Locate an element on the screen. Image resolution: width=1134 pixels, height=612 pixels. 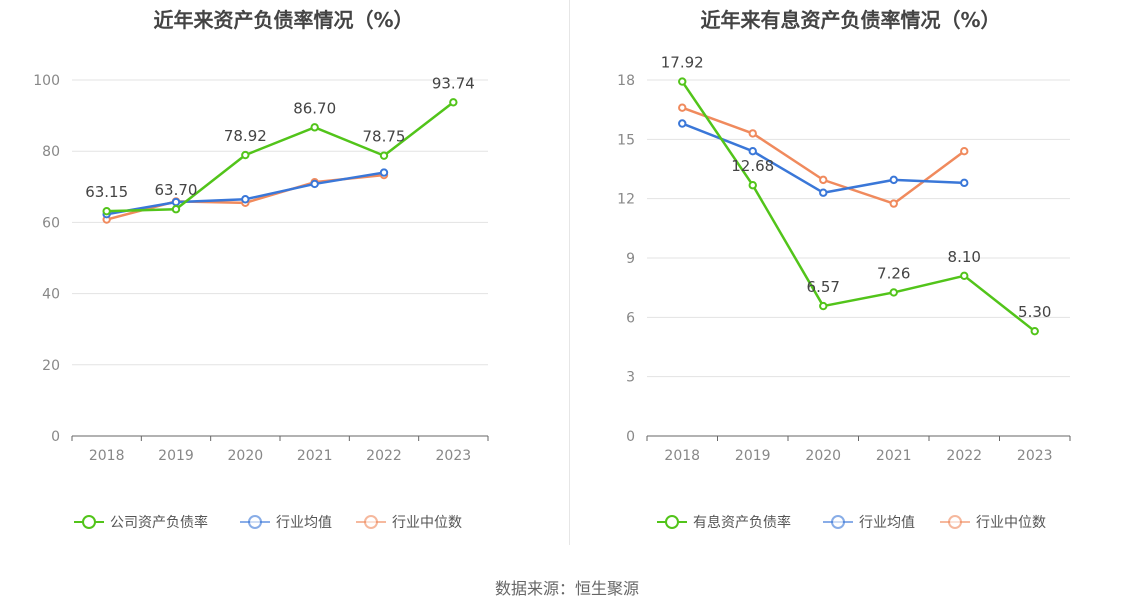
y-tick-label: 3 is located at coordinates (630, 378).